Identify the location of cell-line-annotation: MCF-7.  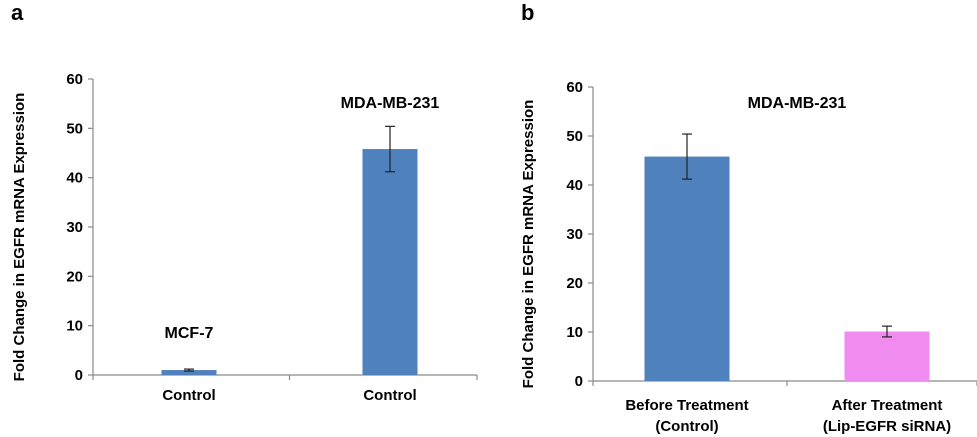
(189, 333).